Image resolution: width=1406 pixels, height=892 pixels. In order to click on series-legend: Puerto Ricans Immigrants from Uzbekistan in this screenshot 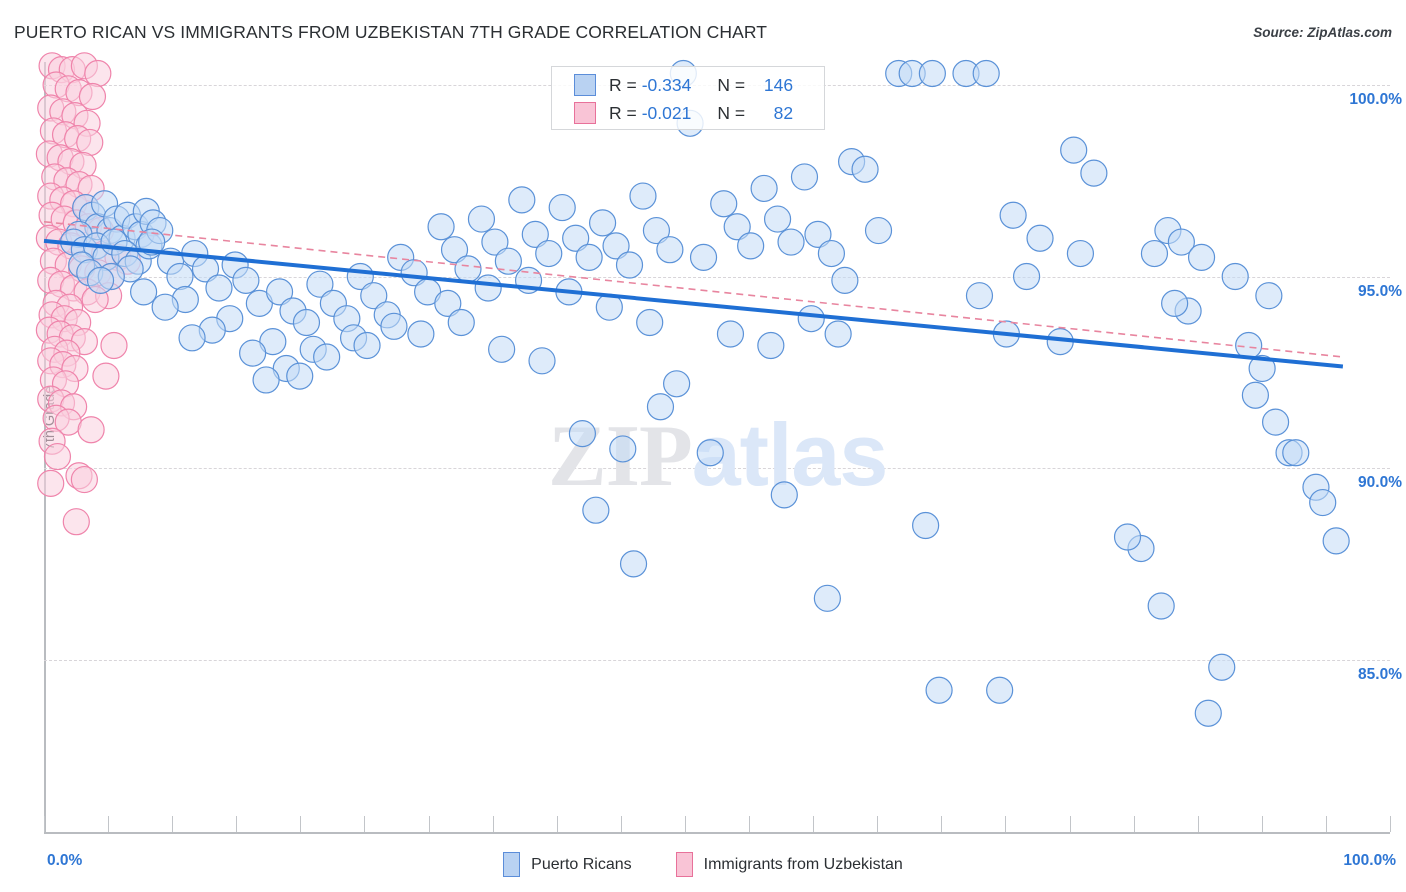, I will do `click(703, 864)`.